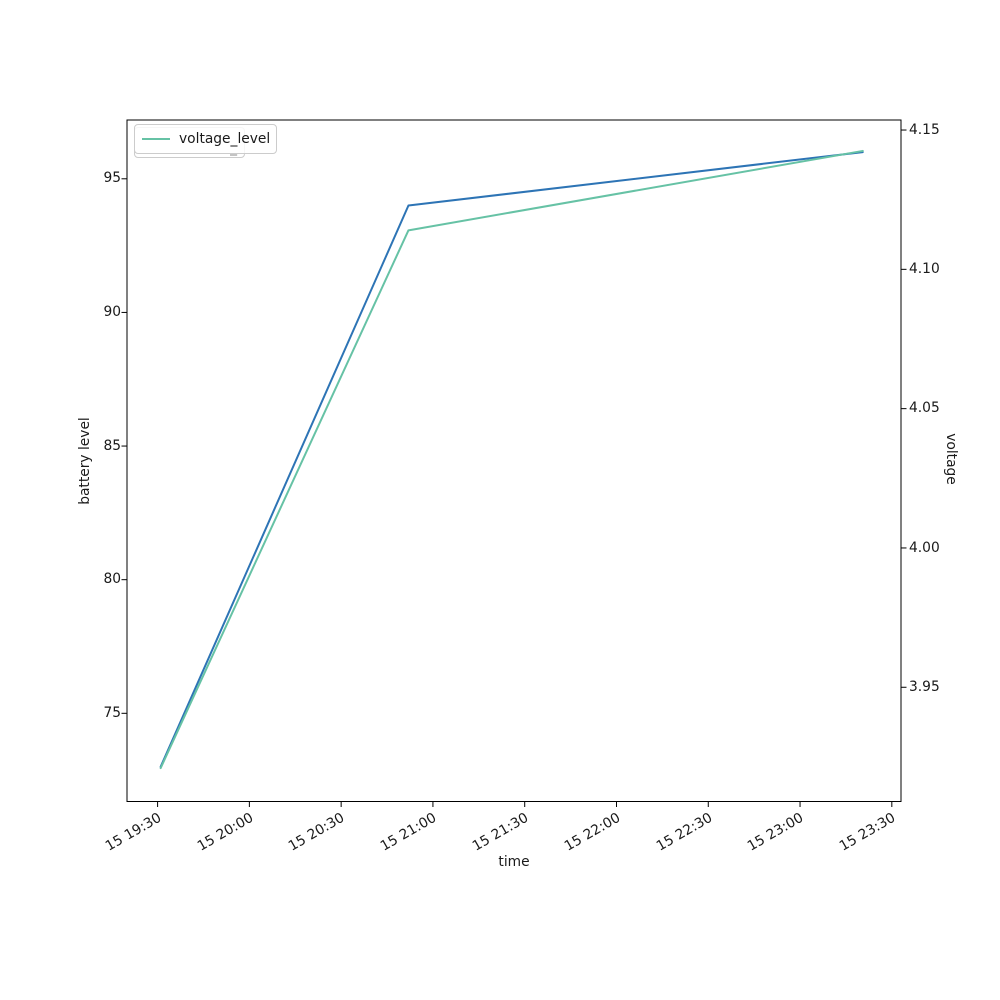 This screenshot has height=1000, width=1000. What do you see at coordinates (951, 459) in the screenshot?
I see `right-y-axis-label: voltage` at bounding box center [951, 459].